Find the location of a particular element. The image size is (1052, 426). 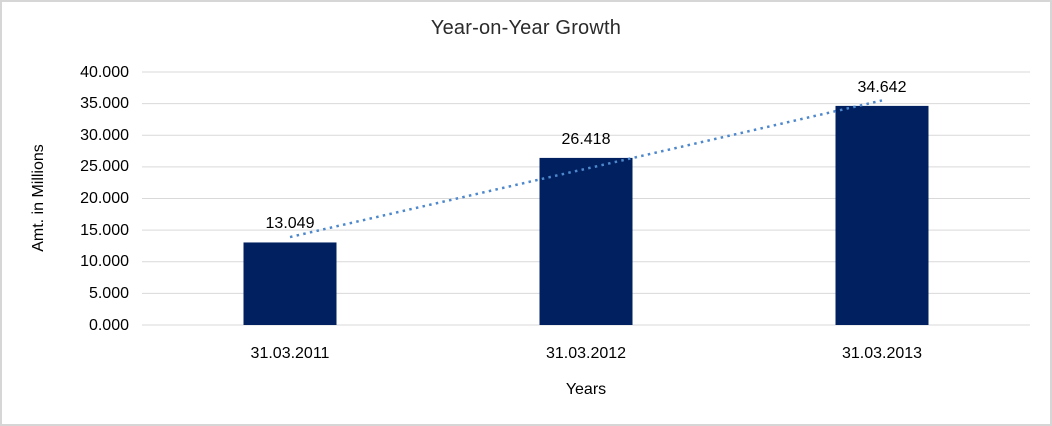

y-tick-label: 20.000 is located at coordinates (104, 198).